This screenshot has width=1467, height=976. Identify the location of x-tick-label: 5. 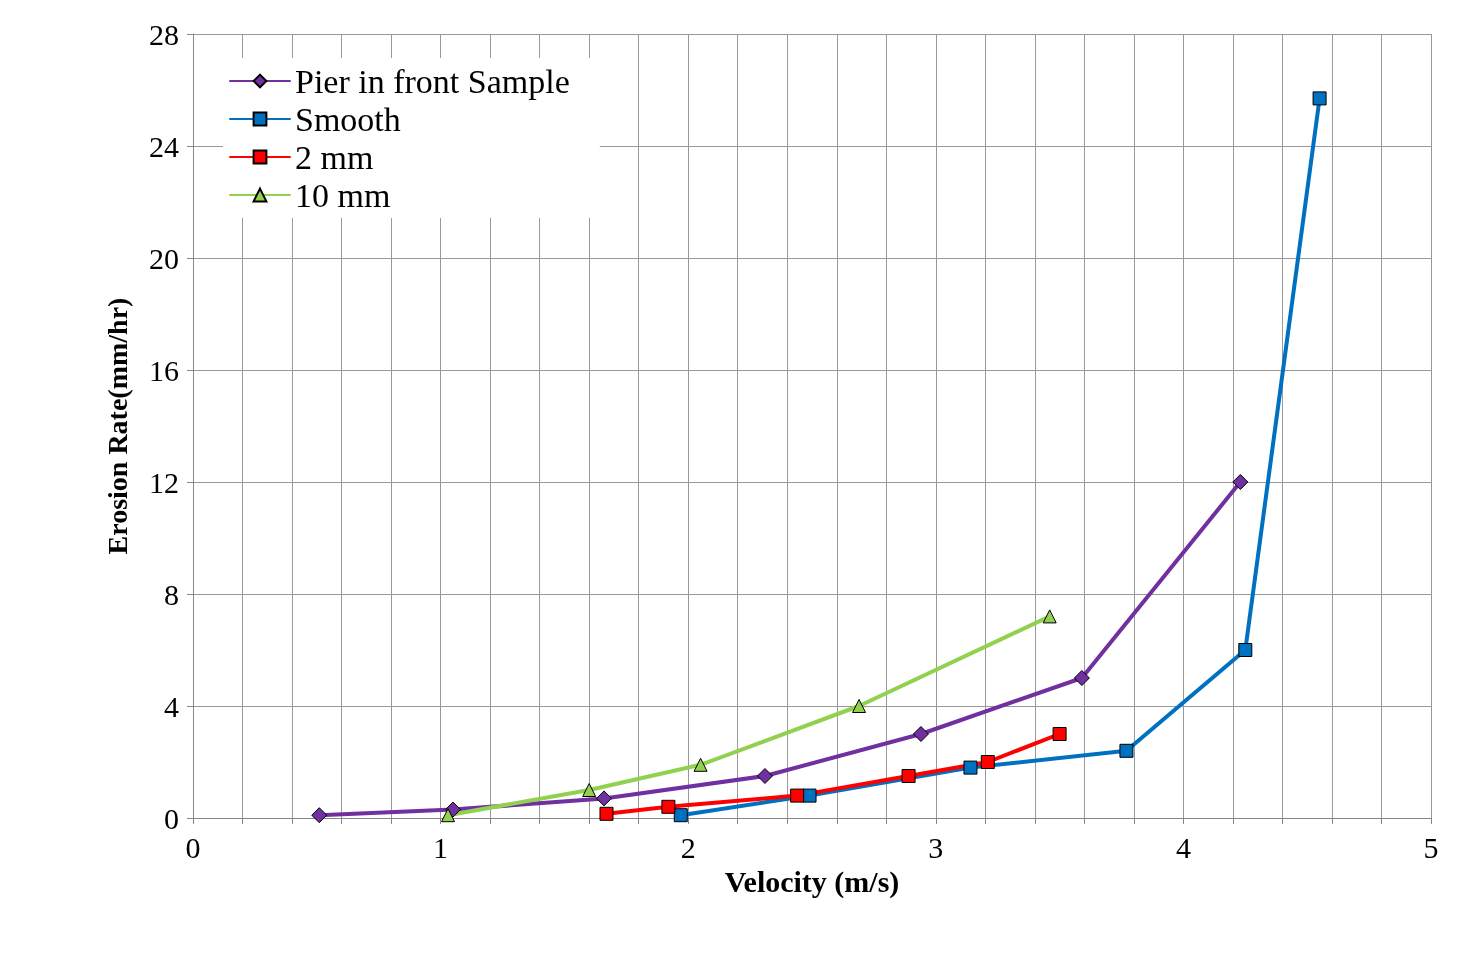
(1431, 847).